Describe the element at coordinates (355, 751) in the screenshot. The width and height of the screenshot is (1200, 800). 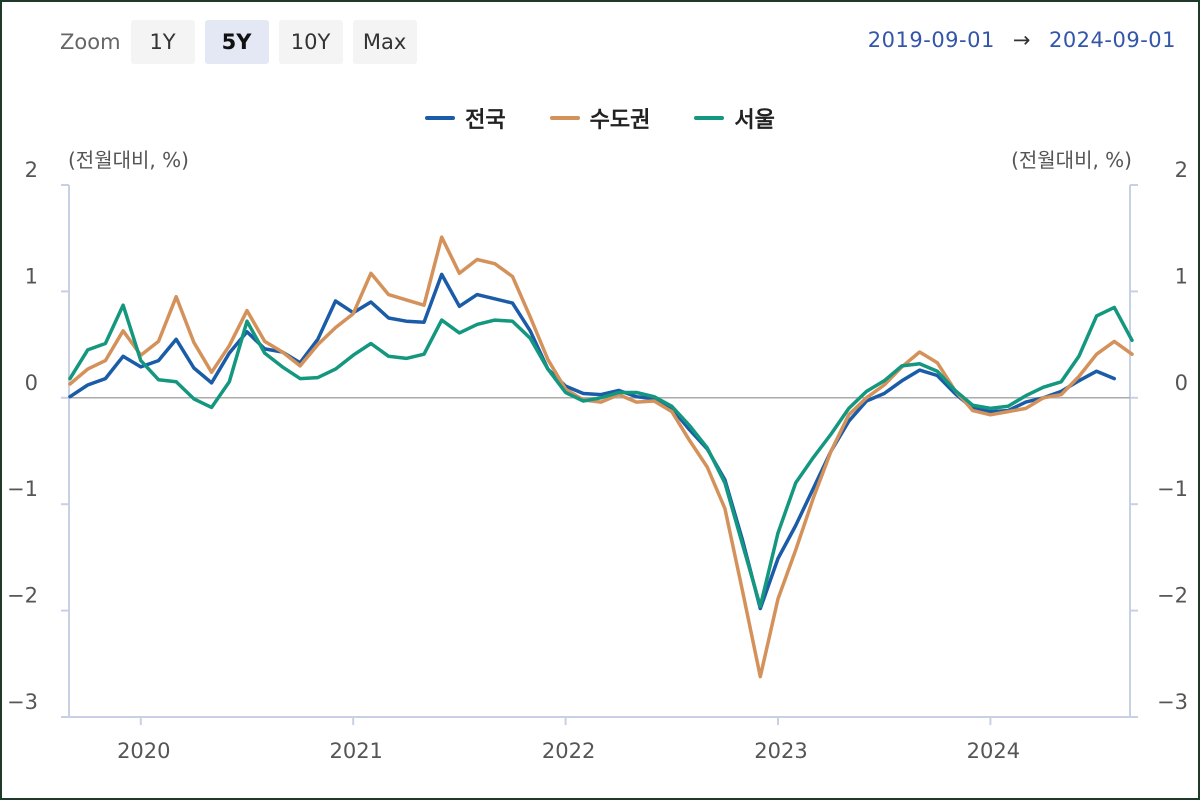
I see `x-tick-label: 2021` at that location.